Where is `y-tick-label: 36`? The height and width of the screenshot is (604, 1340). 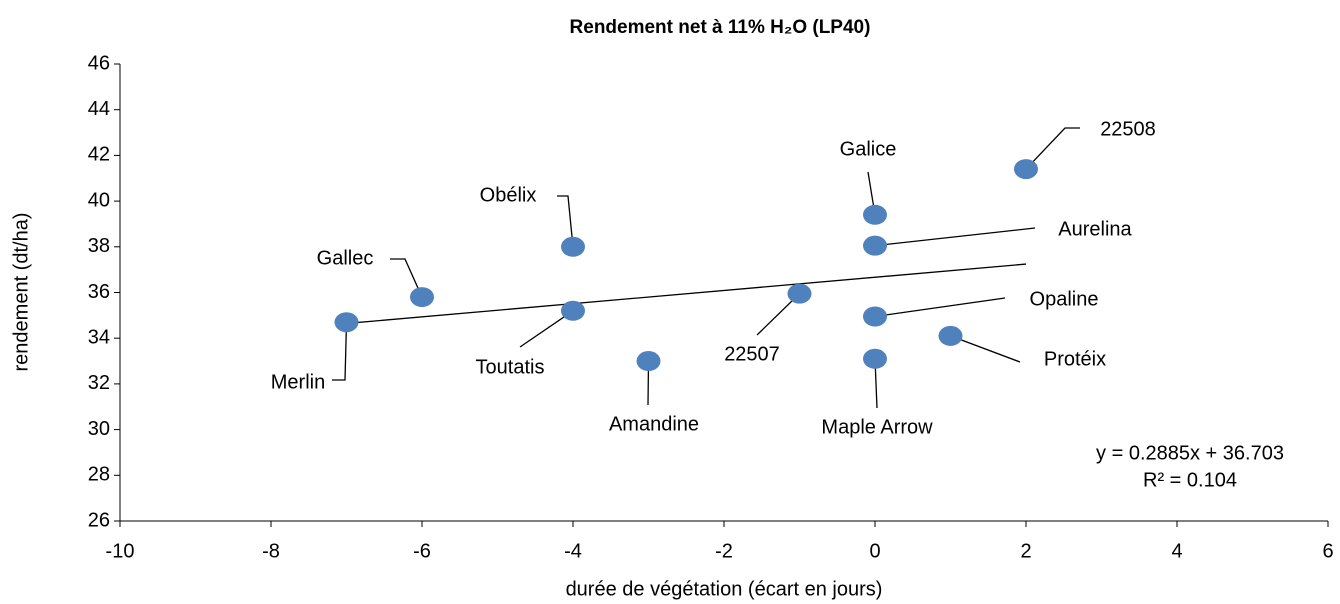 y-tick-label: 36 is located at coordinates (99, 292).